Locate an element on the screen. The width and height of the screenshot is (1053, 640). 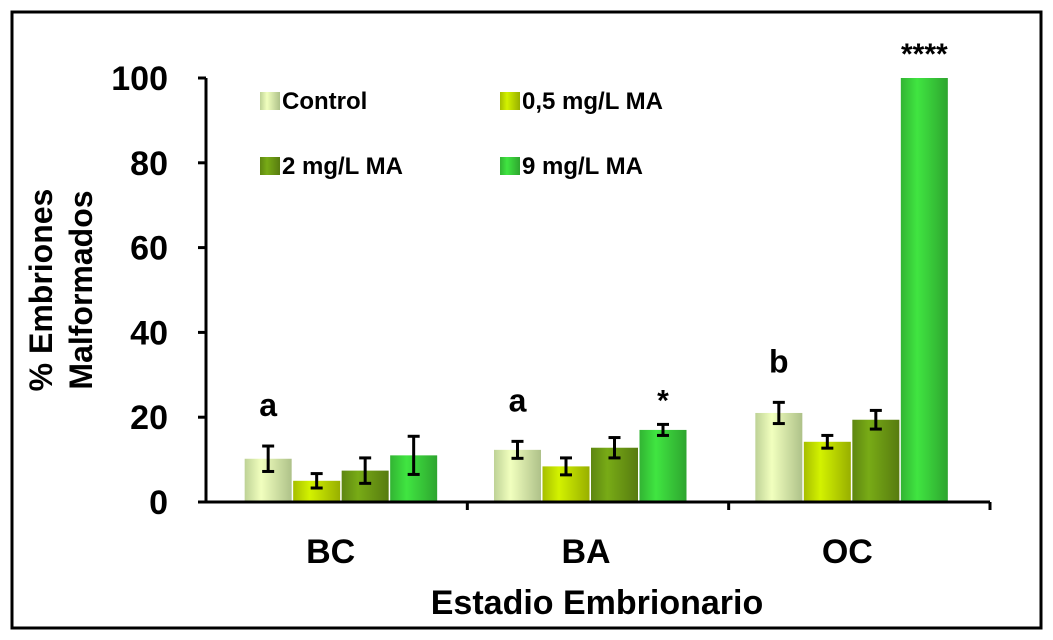
y-tick-label: 0 is located at coordinates (158, 503).